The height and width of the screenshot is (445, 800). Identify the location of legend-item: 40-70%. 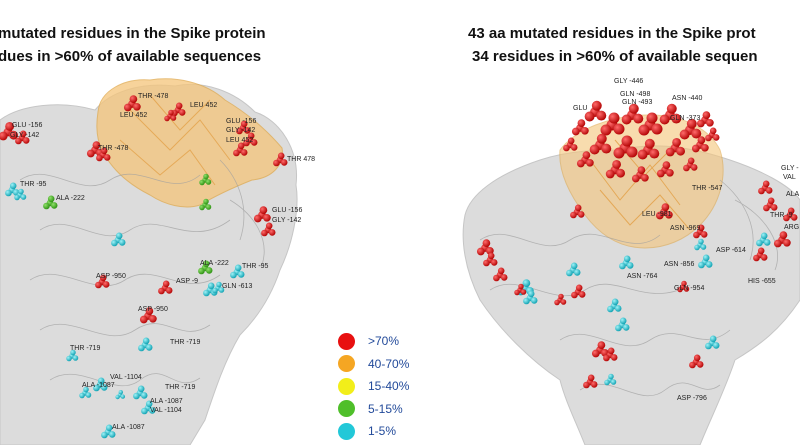
(398, 364).